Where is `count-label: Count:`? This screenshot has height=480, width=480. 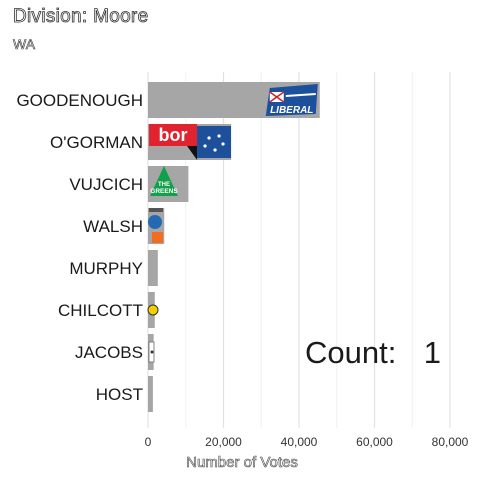
count-label: Count: is located at coordinates (350, 352).